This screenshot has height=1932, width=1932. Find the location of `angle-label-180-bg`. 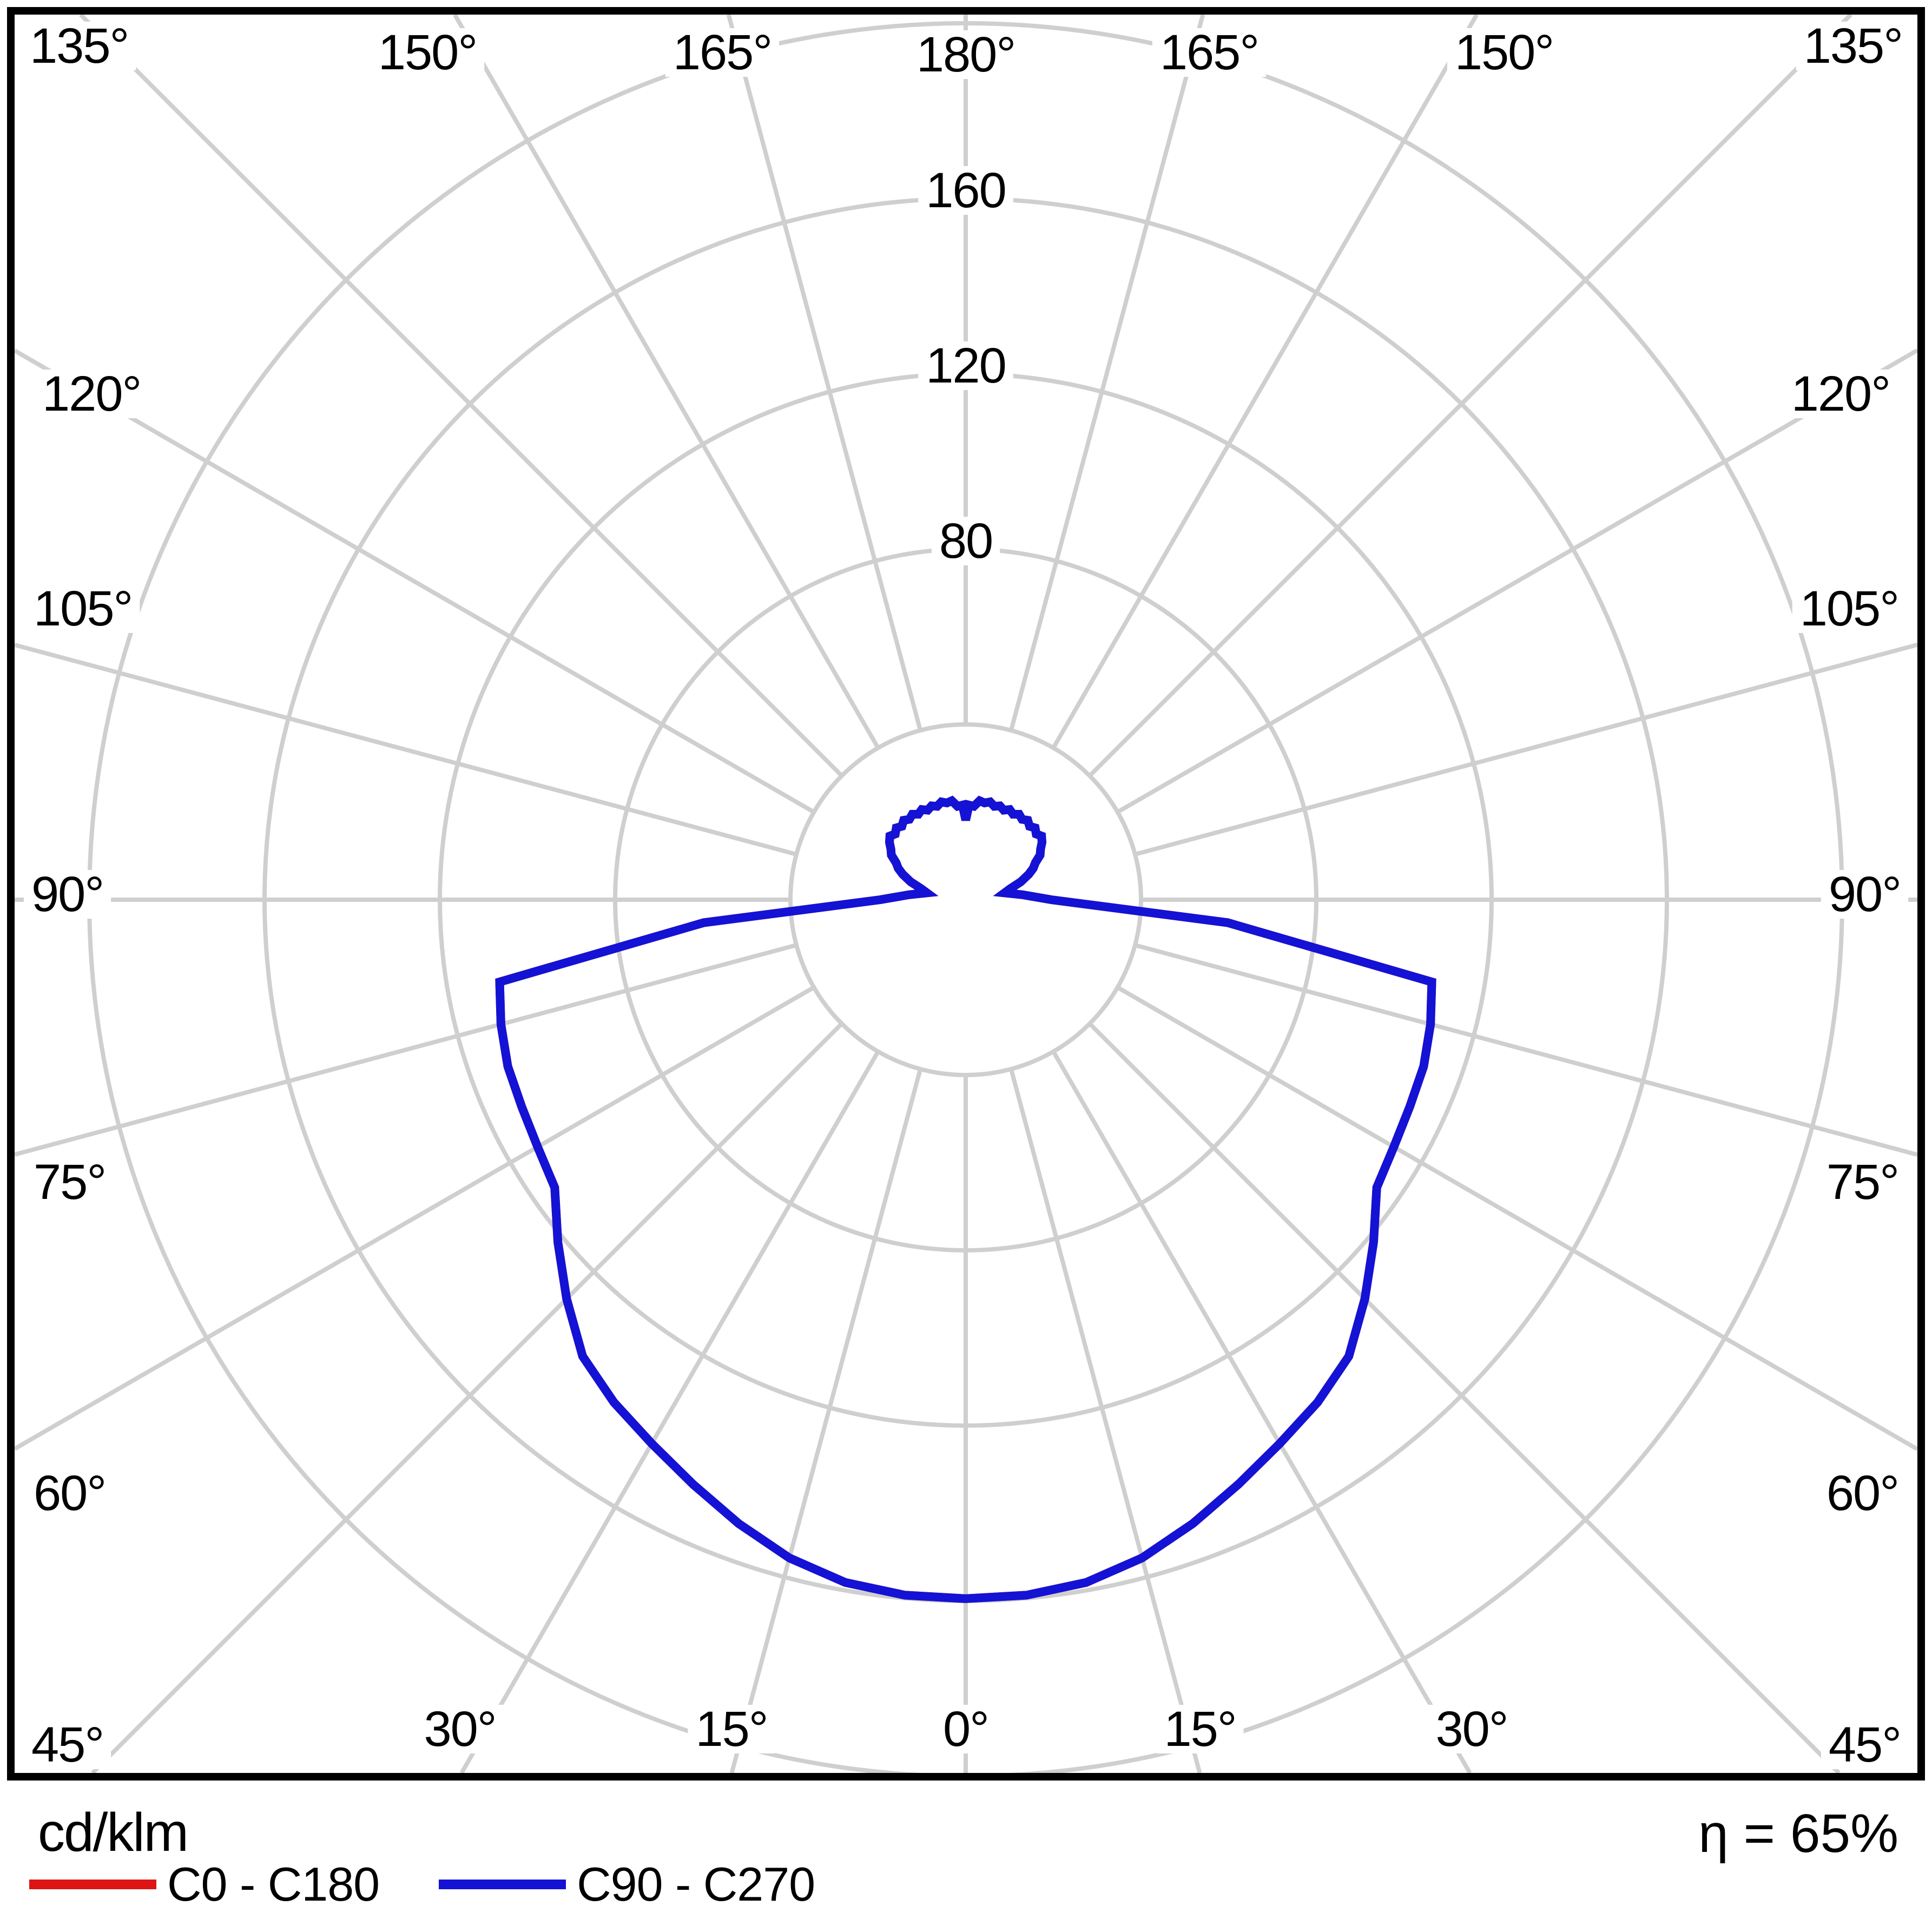

angle-label-180-bg is located at coordinates (965, 54).